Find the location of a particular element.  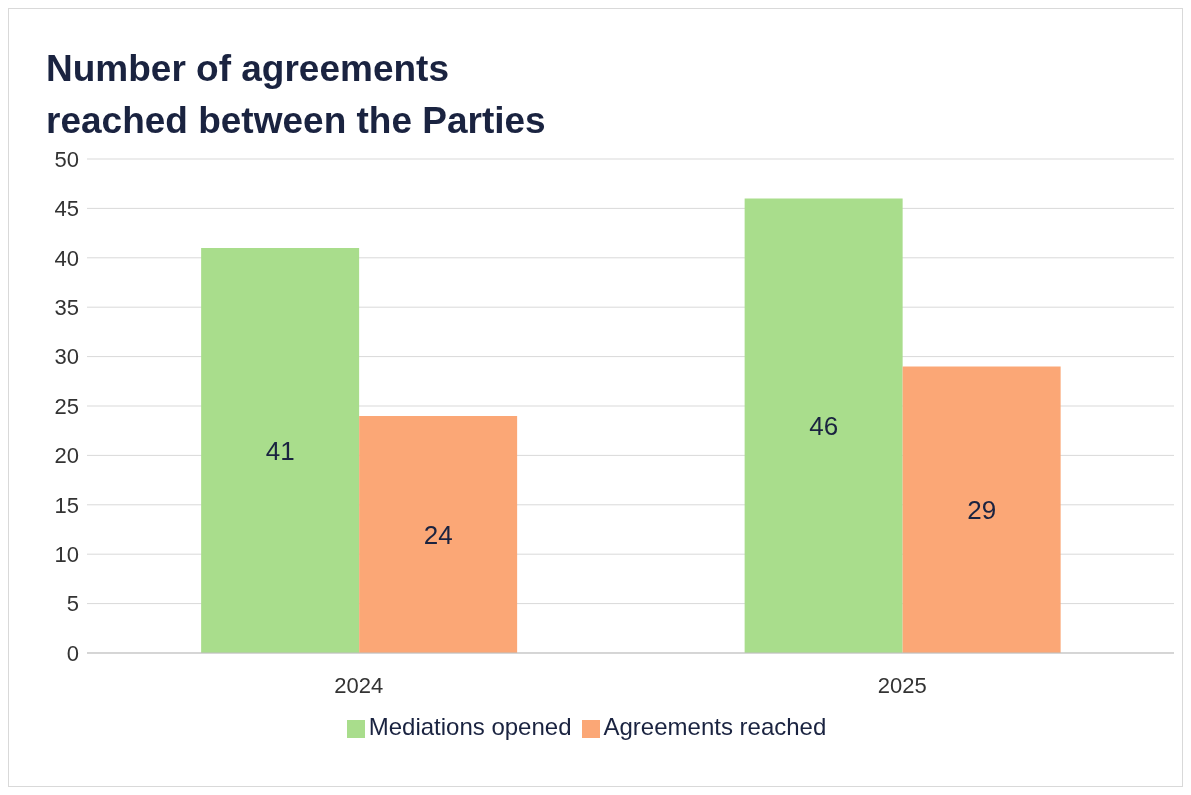

x-tick-label: 2025 is located at coordinates (902, 685).